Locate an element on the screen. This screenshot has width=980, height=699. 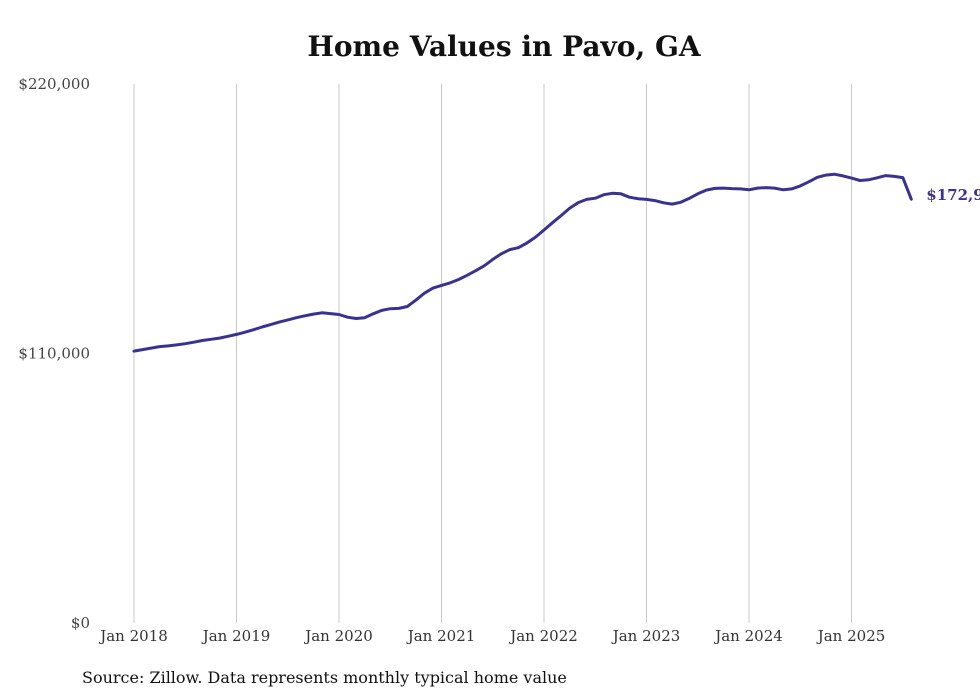
x-tick-label: Jan 2019 is located at coordinates (236, 636).